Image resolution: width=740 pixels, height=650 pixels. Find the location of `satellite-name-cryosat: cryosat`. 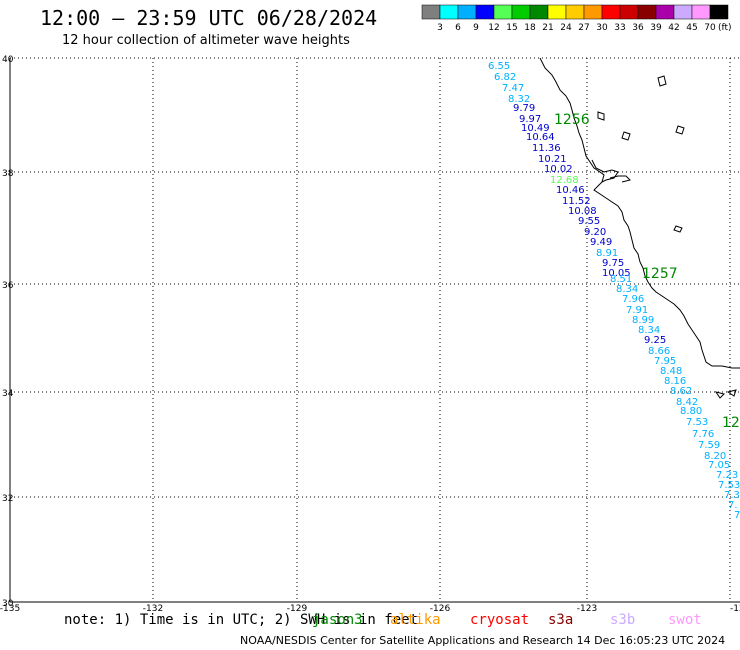

satellite-name-cryosat: cryosat is located at coordinates (500, 620).